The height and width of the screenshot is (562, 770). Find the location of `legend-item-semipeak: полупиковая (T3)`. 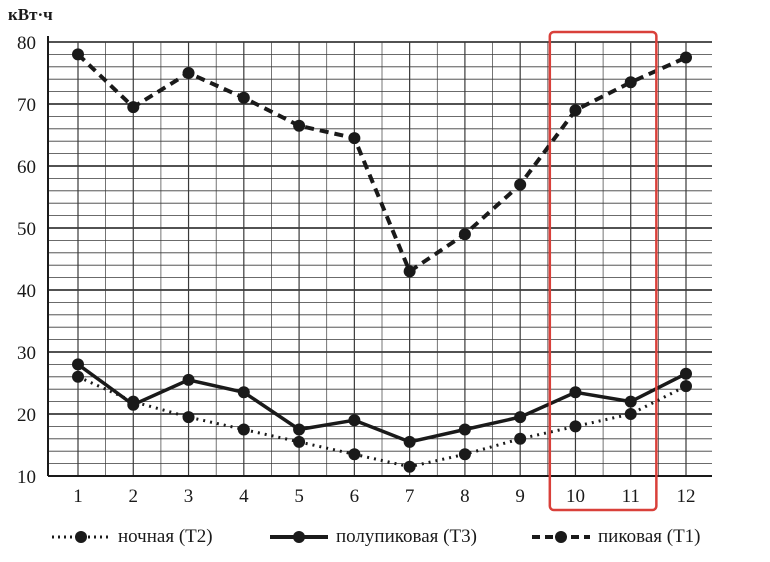

legend-item-semipeak: полупиковая (T3) is located at coordinates (372, 537).